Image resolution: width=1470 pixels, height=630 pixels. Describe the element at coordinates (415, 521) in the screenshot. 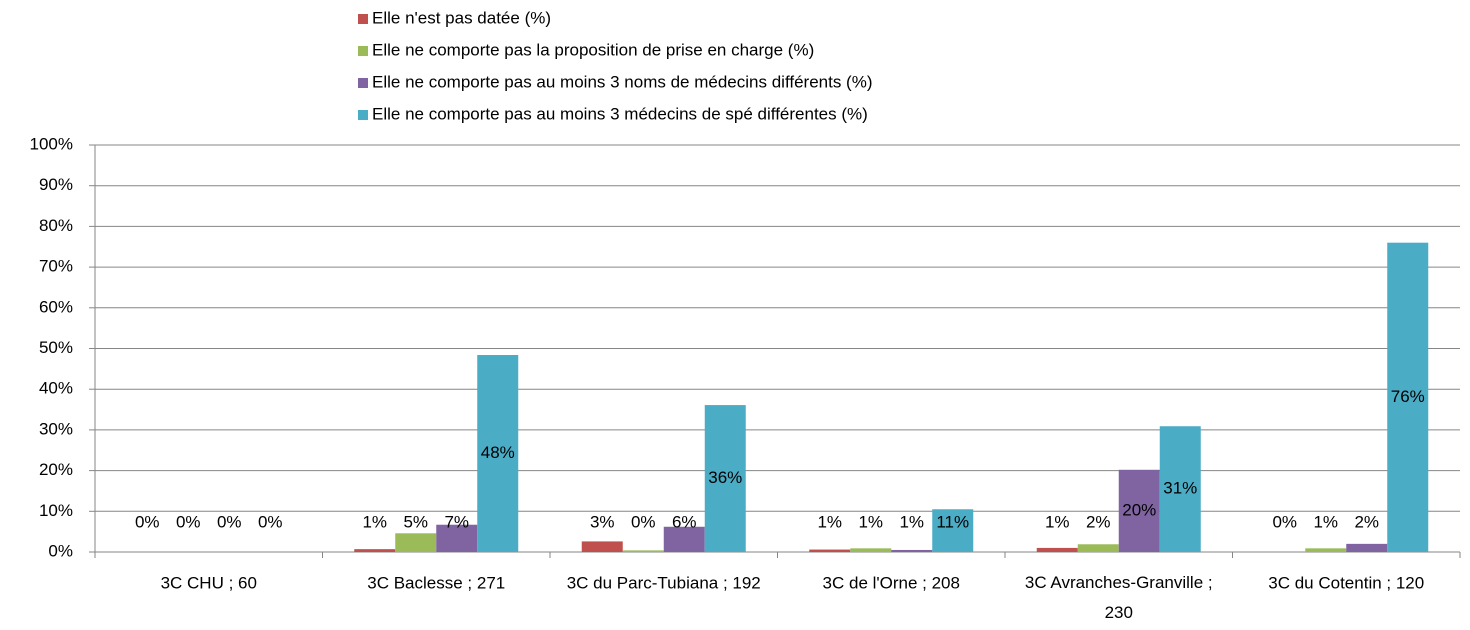

I see `data-label: 5%` at that location.